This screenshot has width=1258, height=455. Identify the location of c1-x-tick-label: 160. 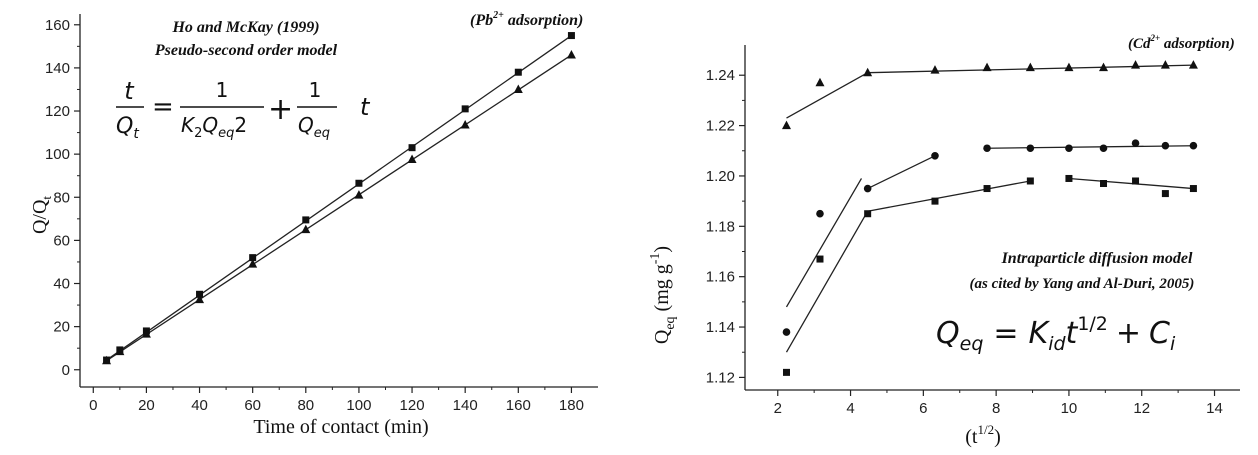
(518, 405).